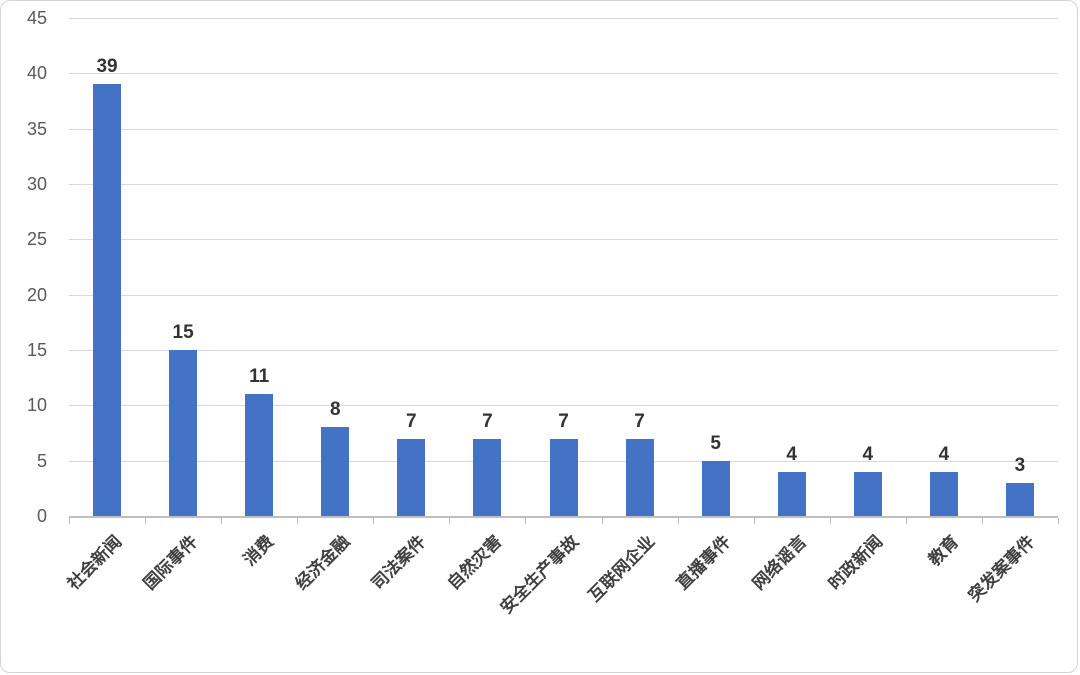  What do you see at coordinates (715, 443) in the screenshot?
I see `bar-value-label: 5` at bounding box center [715, 443].